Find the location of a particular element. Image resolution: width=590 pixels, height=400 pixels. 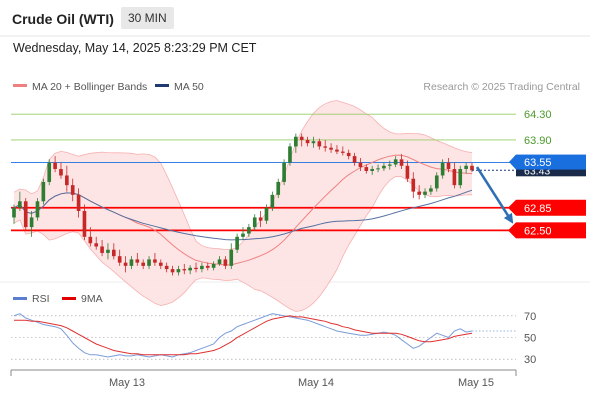

support-tag-arrow-62.50 is located at coordinates (512, 230).